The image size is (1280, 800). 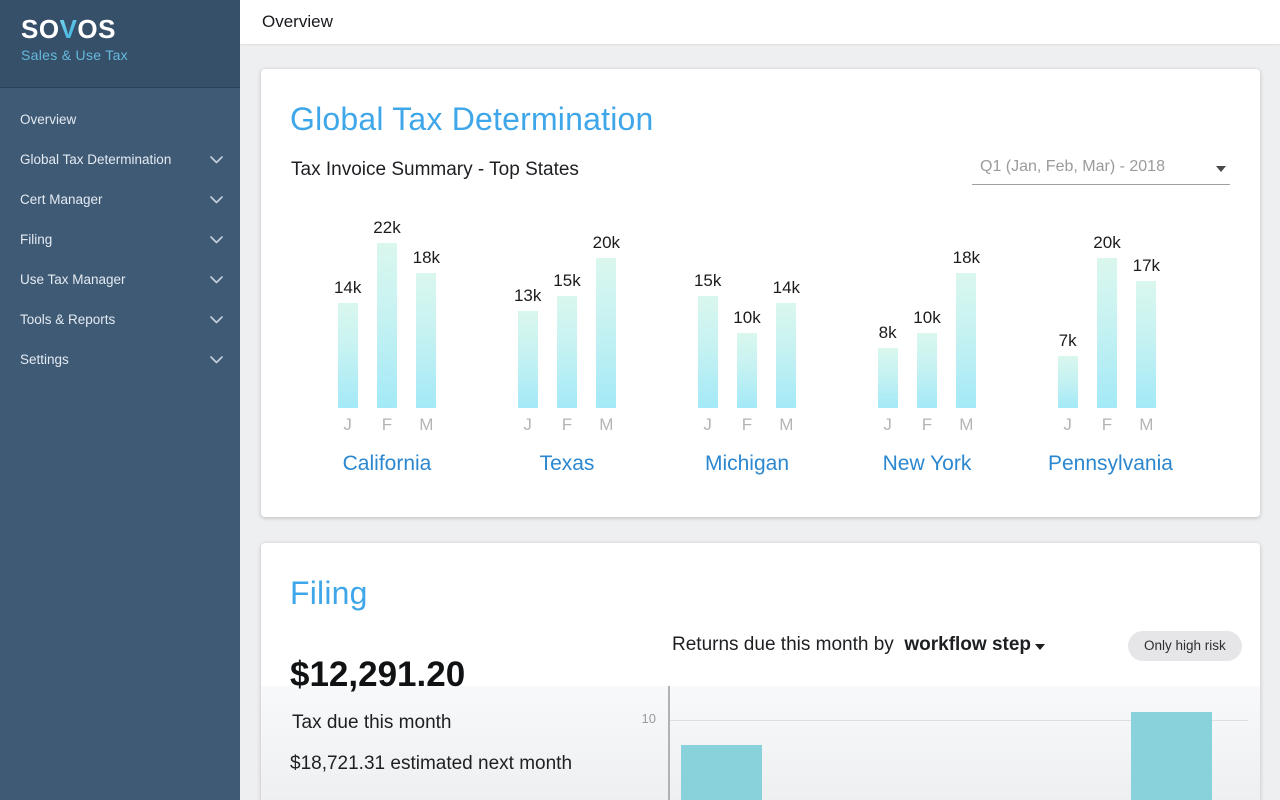 I want to click on bar-value-label: 8k, so click(x=887, y=332).